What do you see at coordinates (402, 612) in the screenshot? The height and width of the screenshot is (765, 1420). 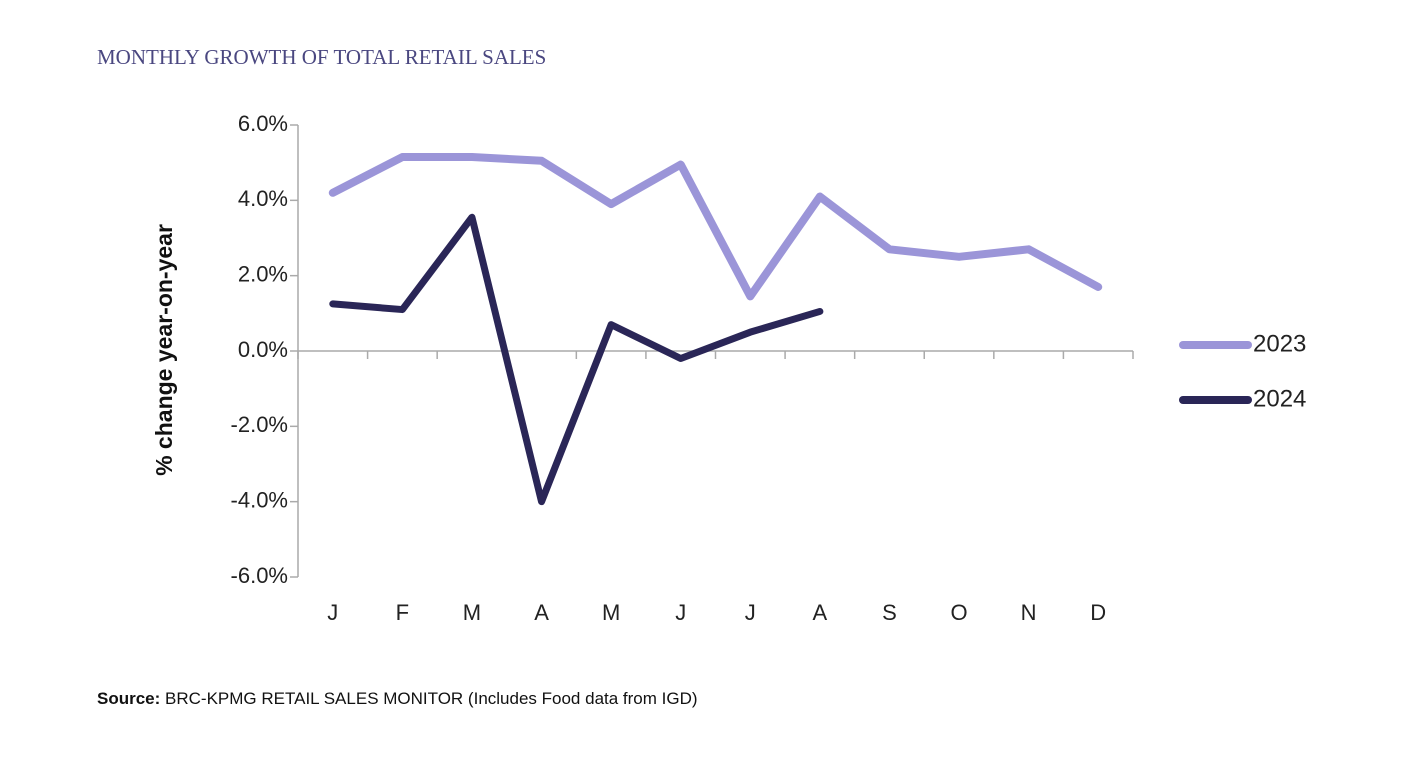 I see `x-tick-label: F` at bounding box center [402, 612].